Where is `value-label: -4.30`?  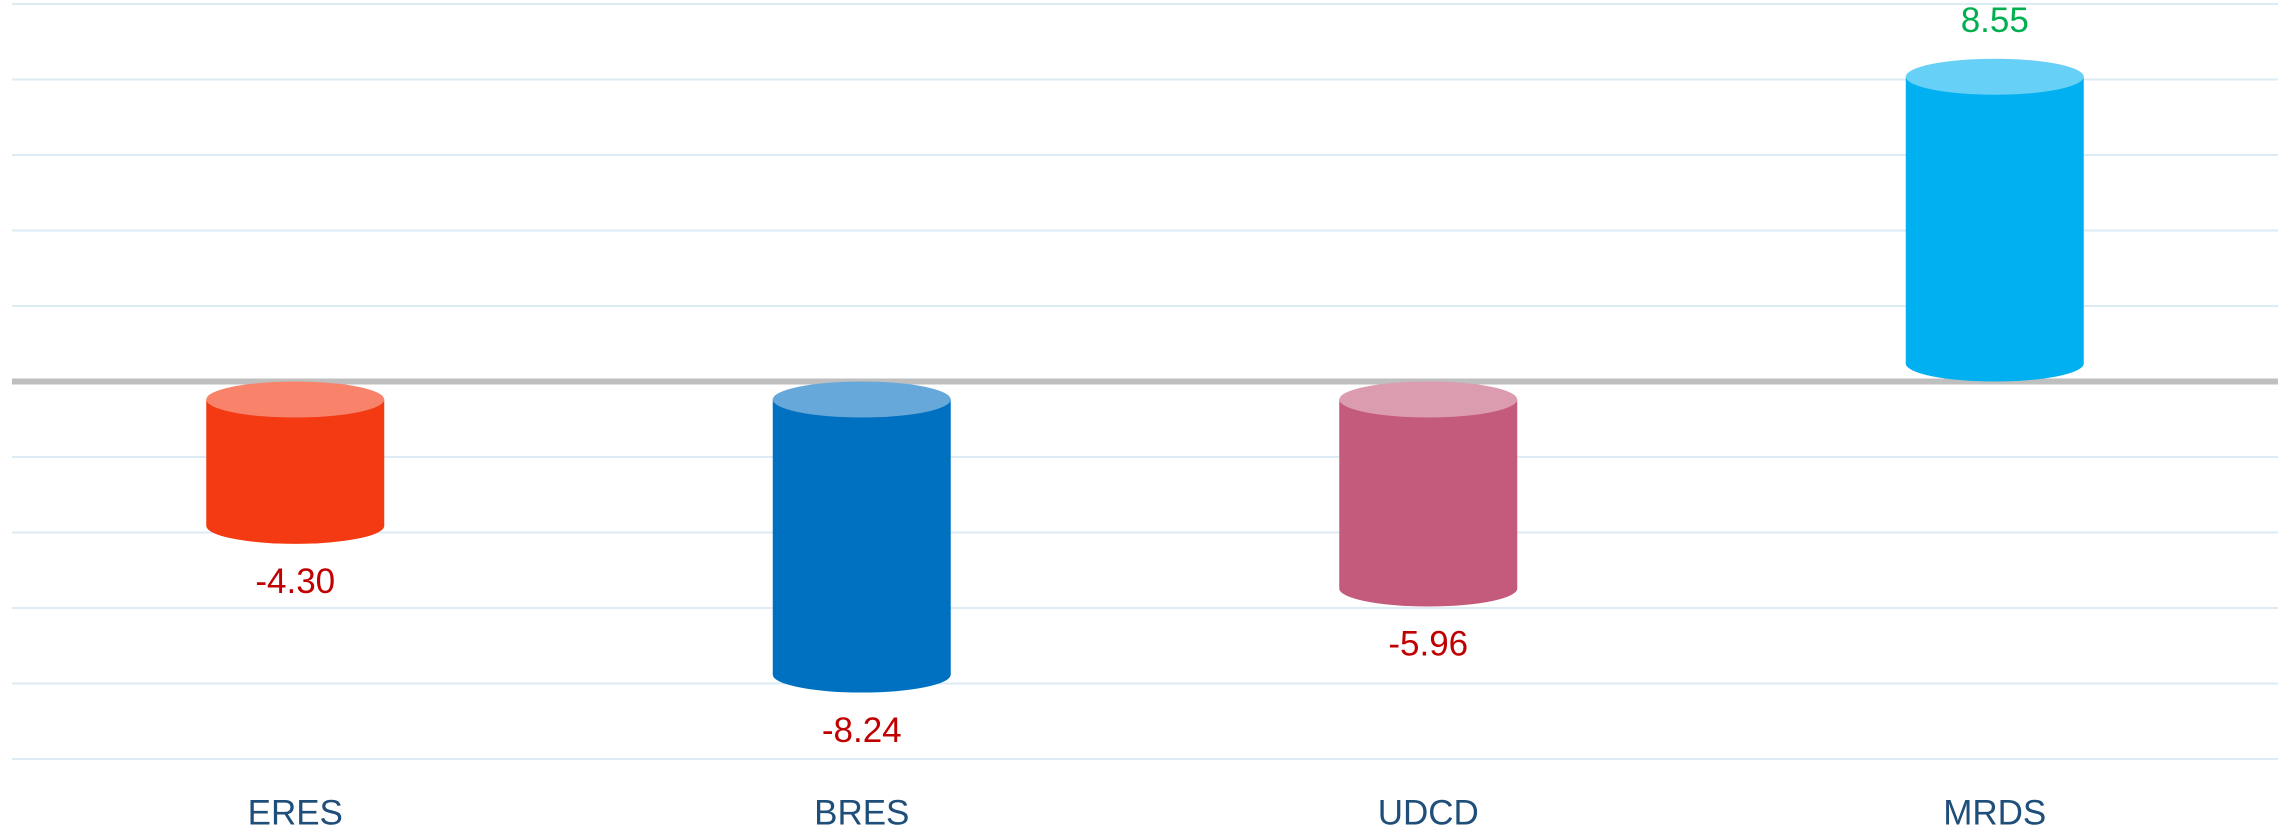
value-label: -4.30 is located at coordinates (295, 581).